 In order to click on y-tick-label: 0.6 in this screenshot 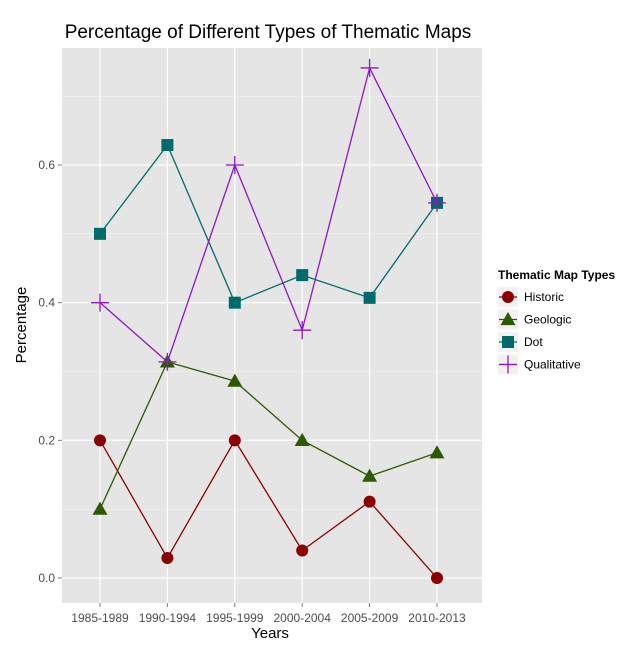, I will do `click(46, 165)`.